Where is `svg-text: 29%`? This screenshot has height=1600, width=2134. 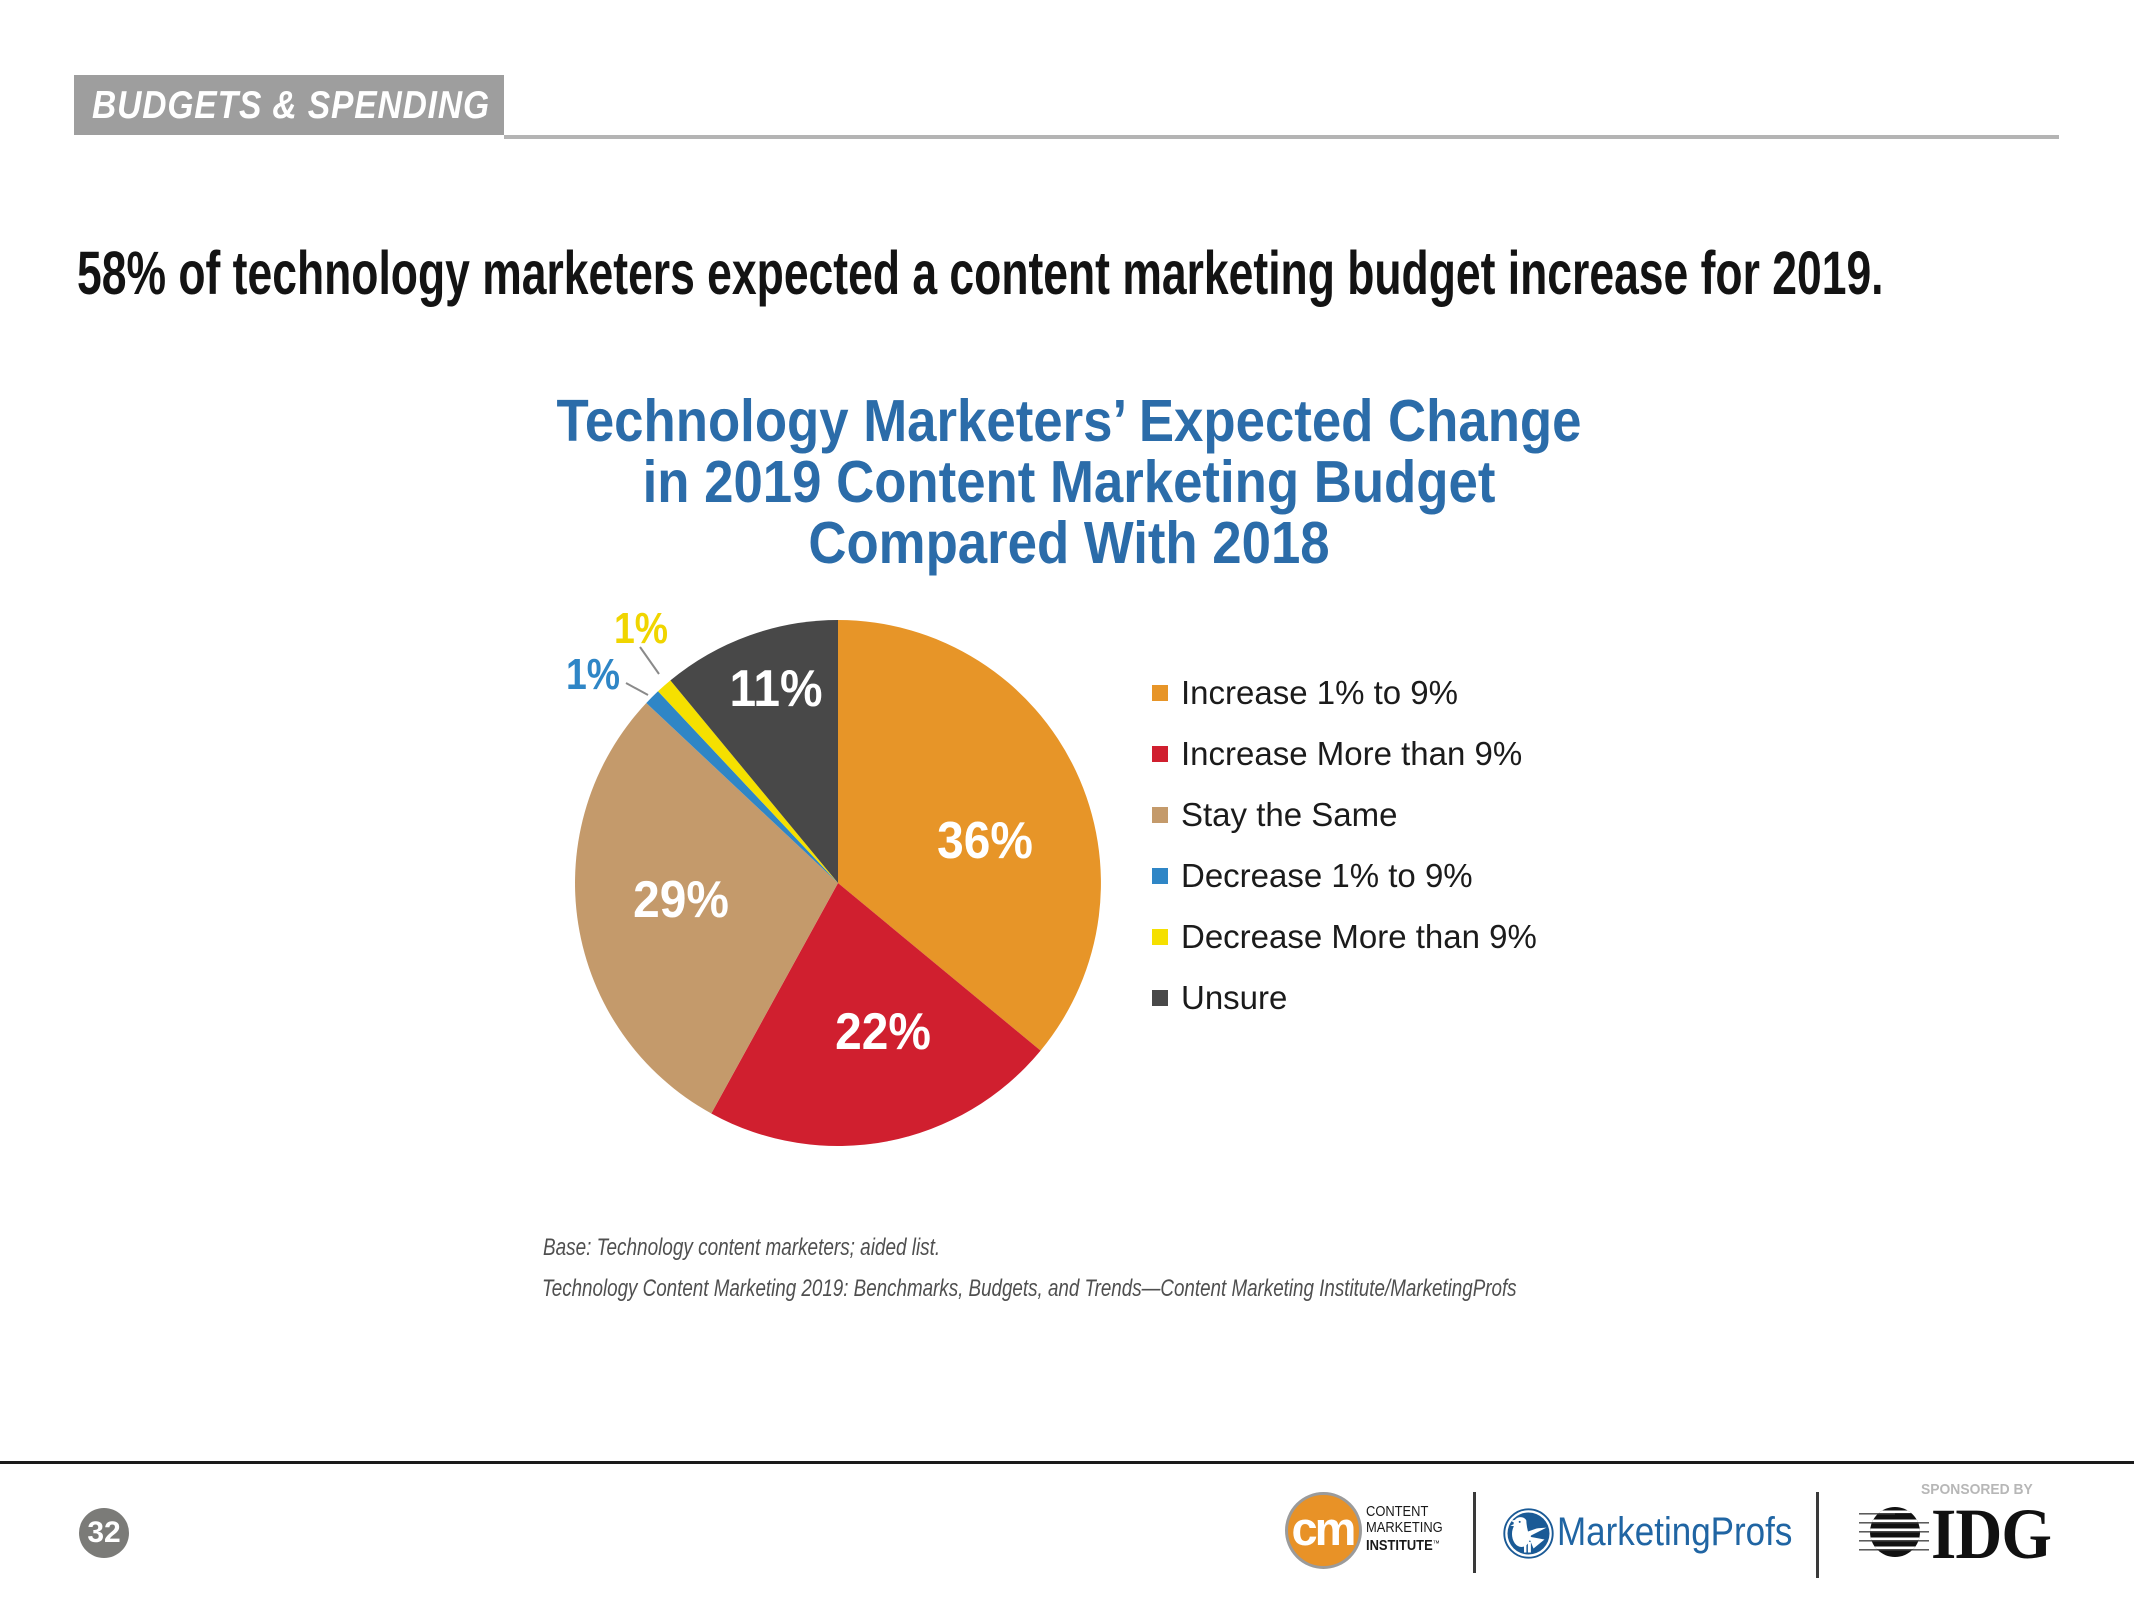
svg-text: 29% is located at coordinates (681, 899).